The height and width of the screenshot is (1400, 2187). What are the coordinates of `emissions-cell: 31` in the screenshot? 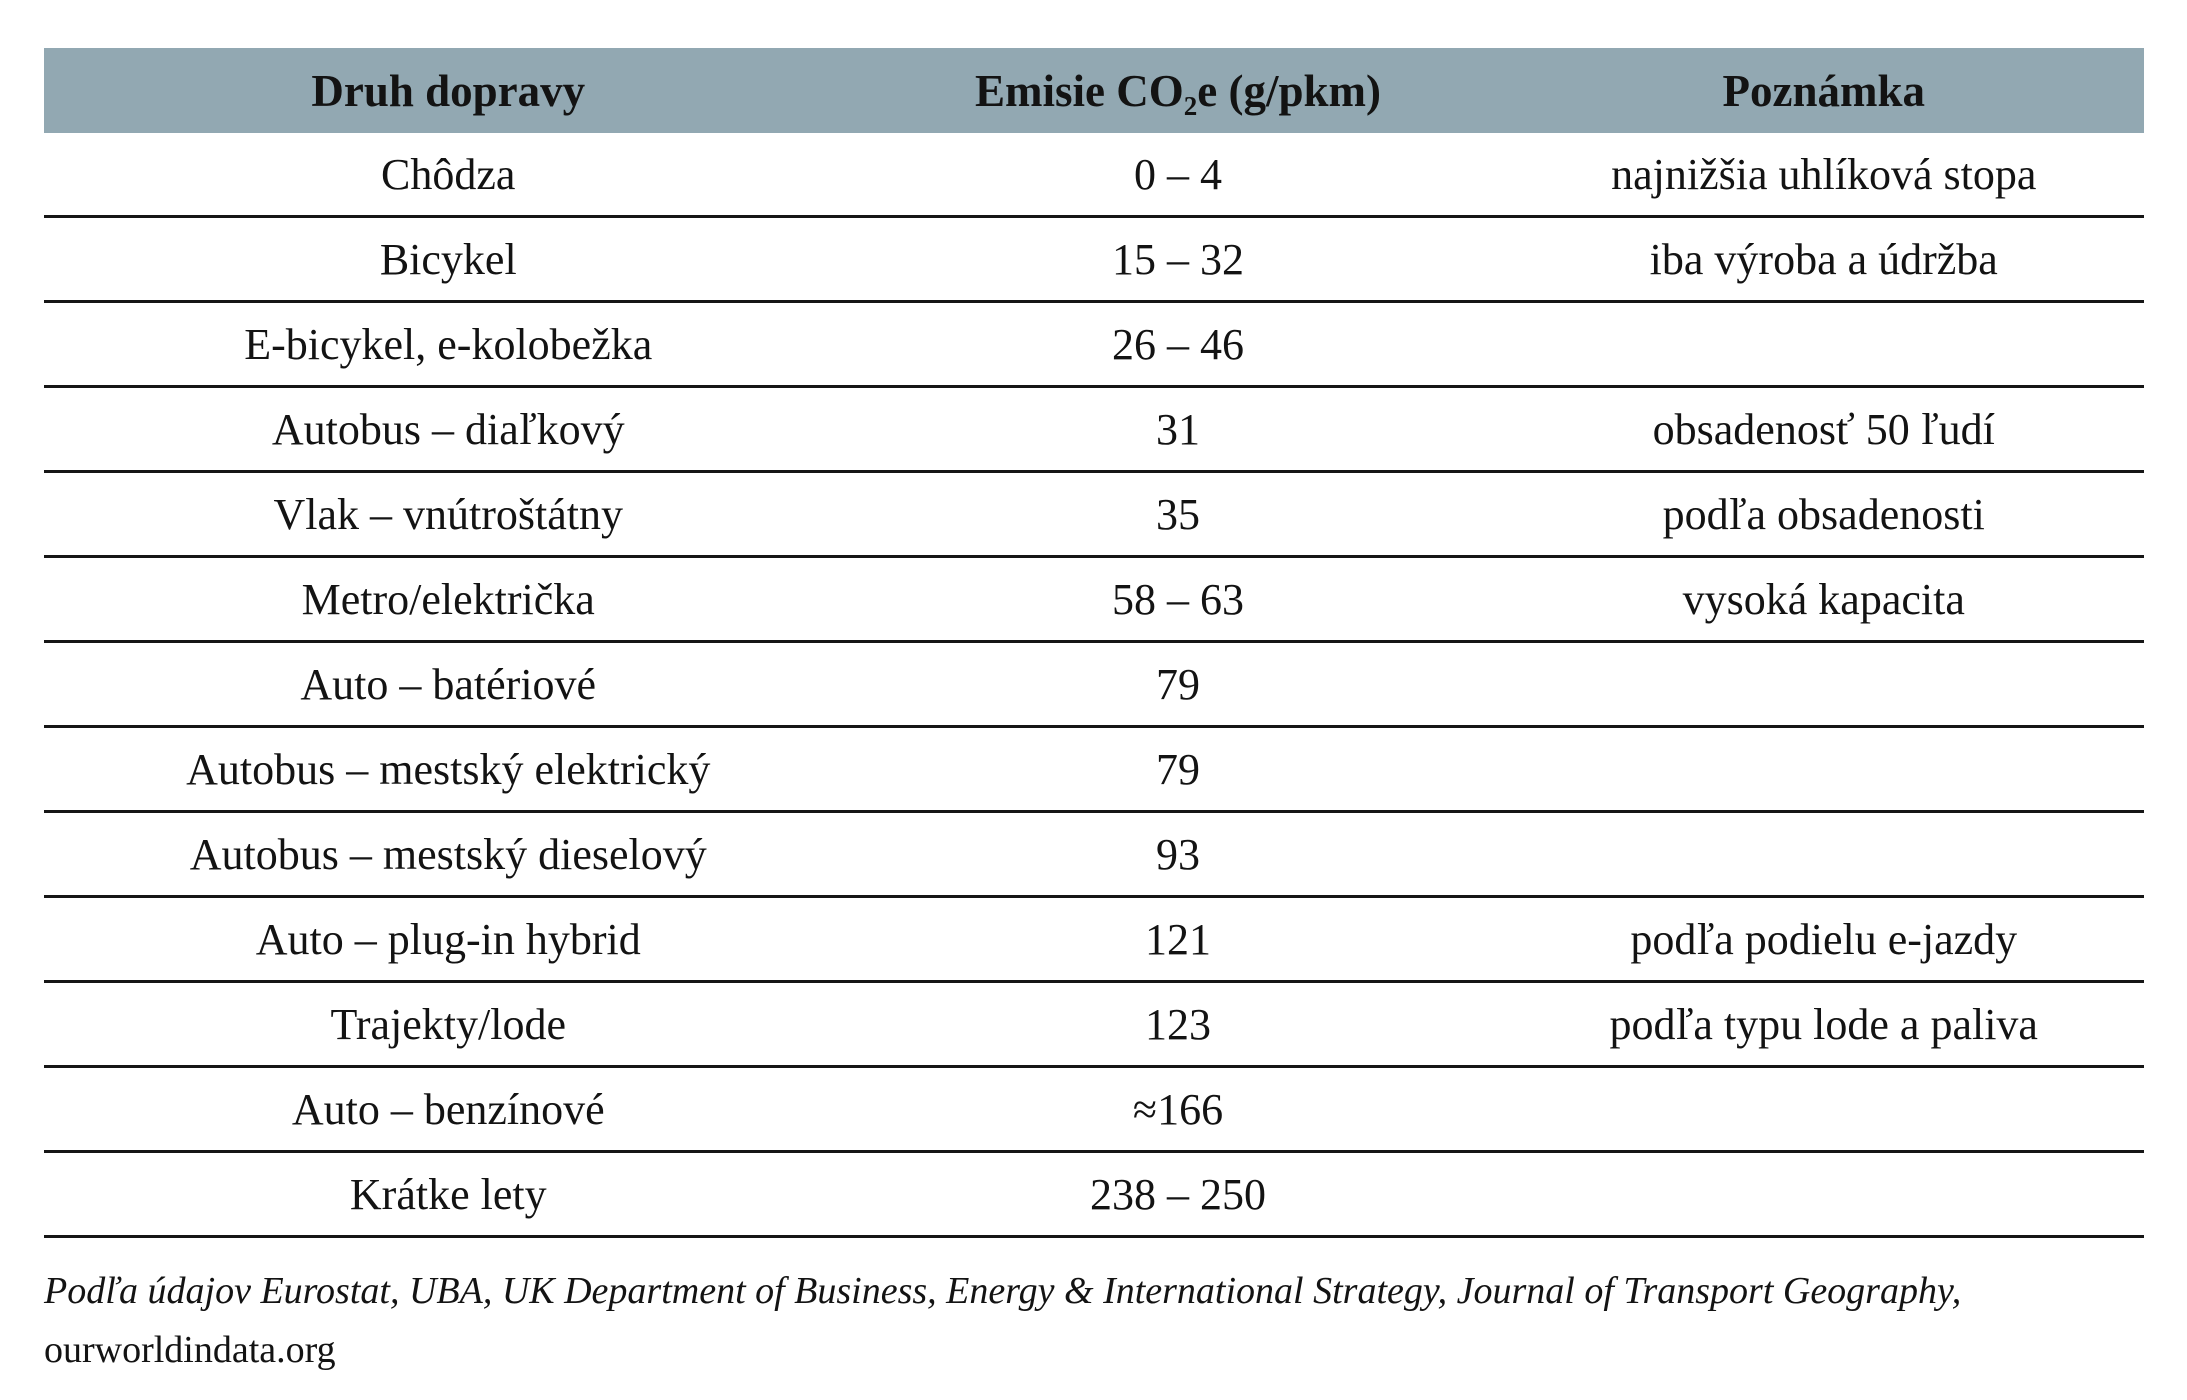 It's located at (1178, 429).